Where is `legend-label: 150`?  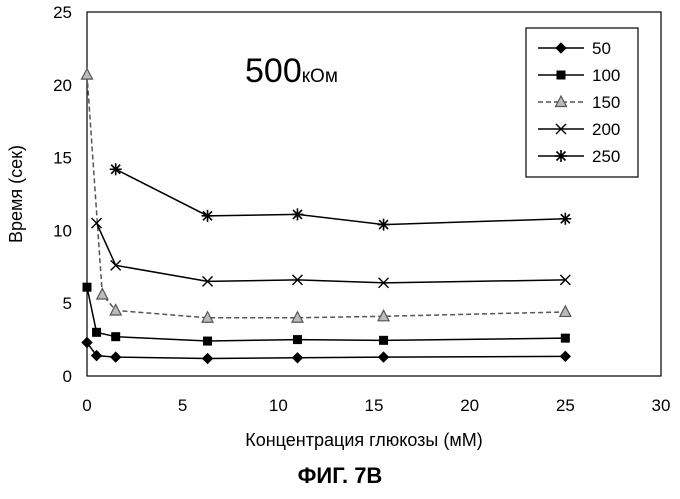
legend-label: 150 is located at coordinates (606, 102).